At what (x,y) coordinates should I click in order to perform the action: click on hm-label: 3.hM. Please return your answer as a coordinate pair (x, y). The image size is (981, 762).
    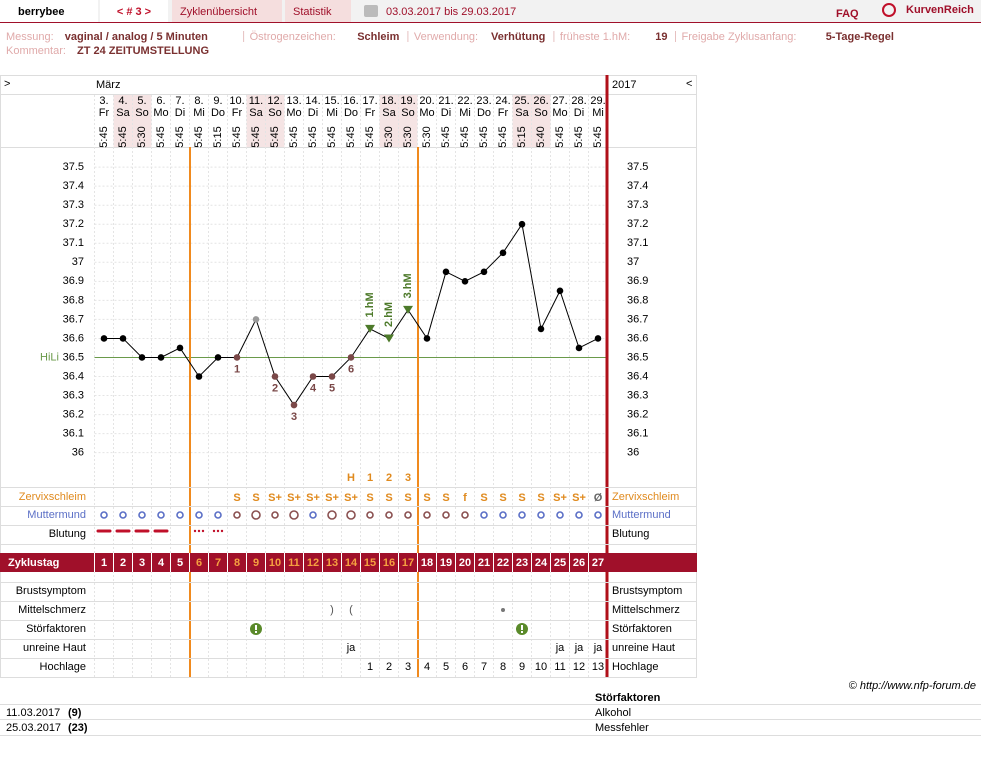
    Looking at the image, I should click on (408, 285).